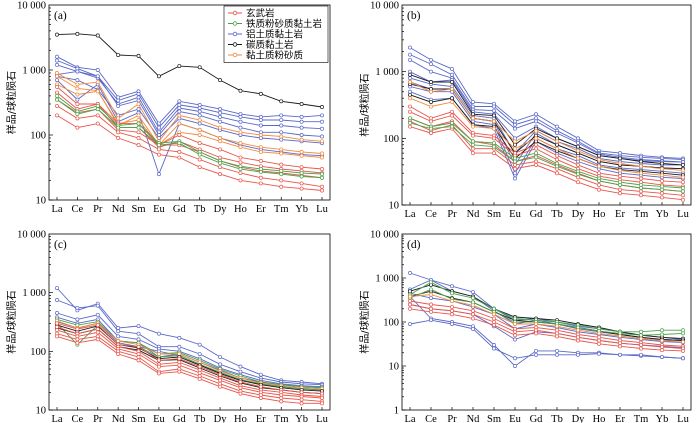  I want to click on legend-swatch-marker, so click(235, 34).